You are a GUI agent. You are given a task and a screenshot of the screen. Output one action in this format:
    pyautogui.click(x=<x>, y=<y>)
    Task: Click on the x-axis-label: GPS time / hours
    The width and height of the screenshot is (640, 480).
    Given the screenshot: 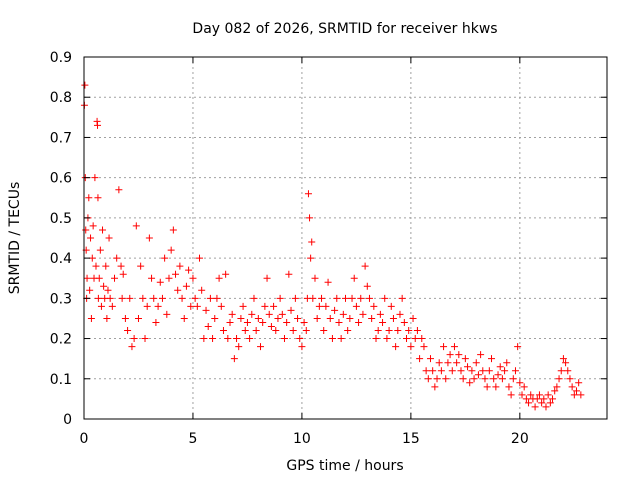 What is the action you would take?
    pyautogui.click(x=344, y=466)
    